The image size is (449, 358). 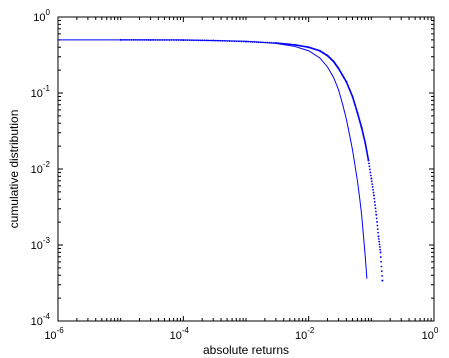 I want to click on x-axis-label: absolute returns, so click(x=246, y=350).